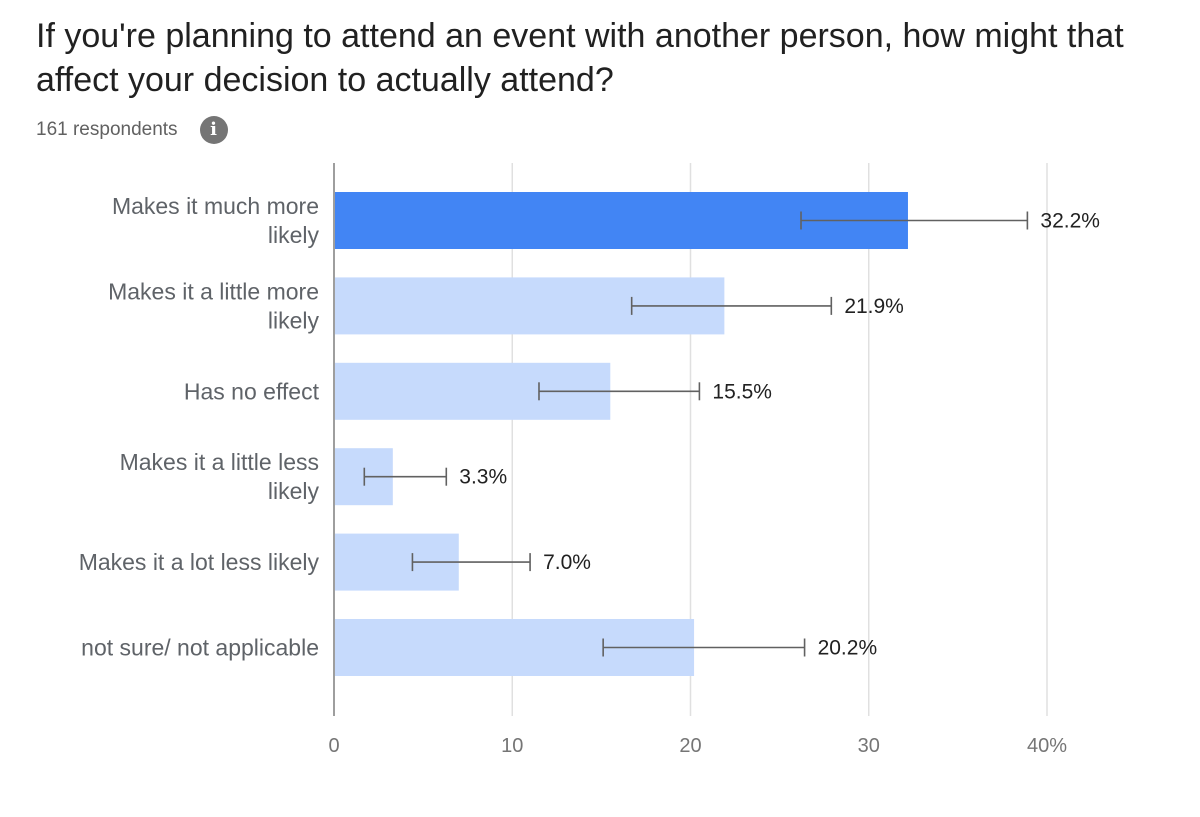  I want to click on value-label: 7.0%, so click(567, 562).